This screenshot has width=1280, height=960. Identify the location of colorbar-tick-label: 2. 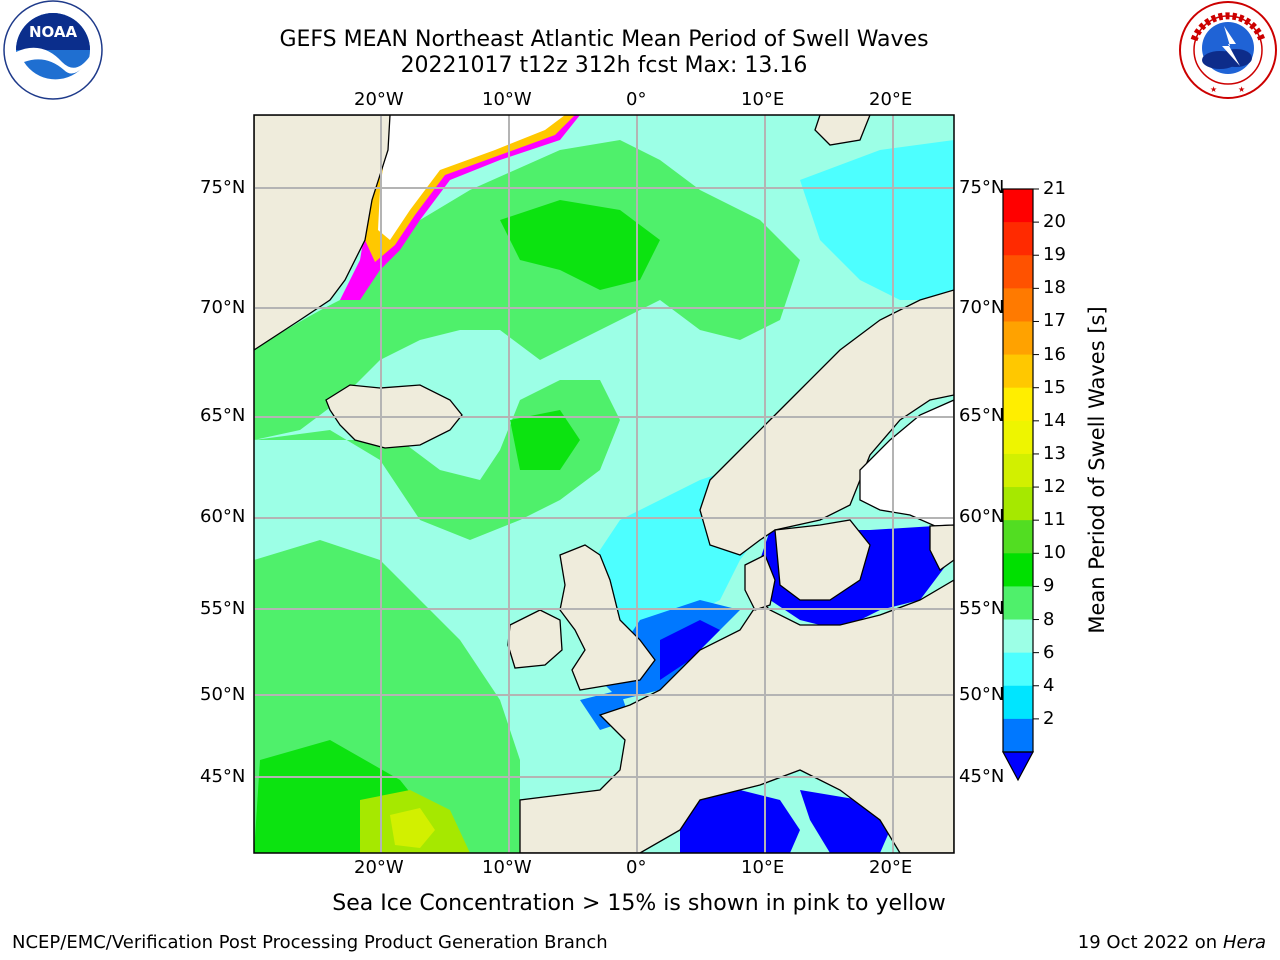
(1049, 718).